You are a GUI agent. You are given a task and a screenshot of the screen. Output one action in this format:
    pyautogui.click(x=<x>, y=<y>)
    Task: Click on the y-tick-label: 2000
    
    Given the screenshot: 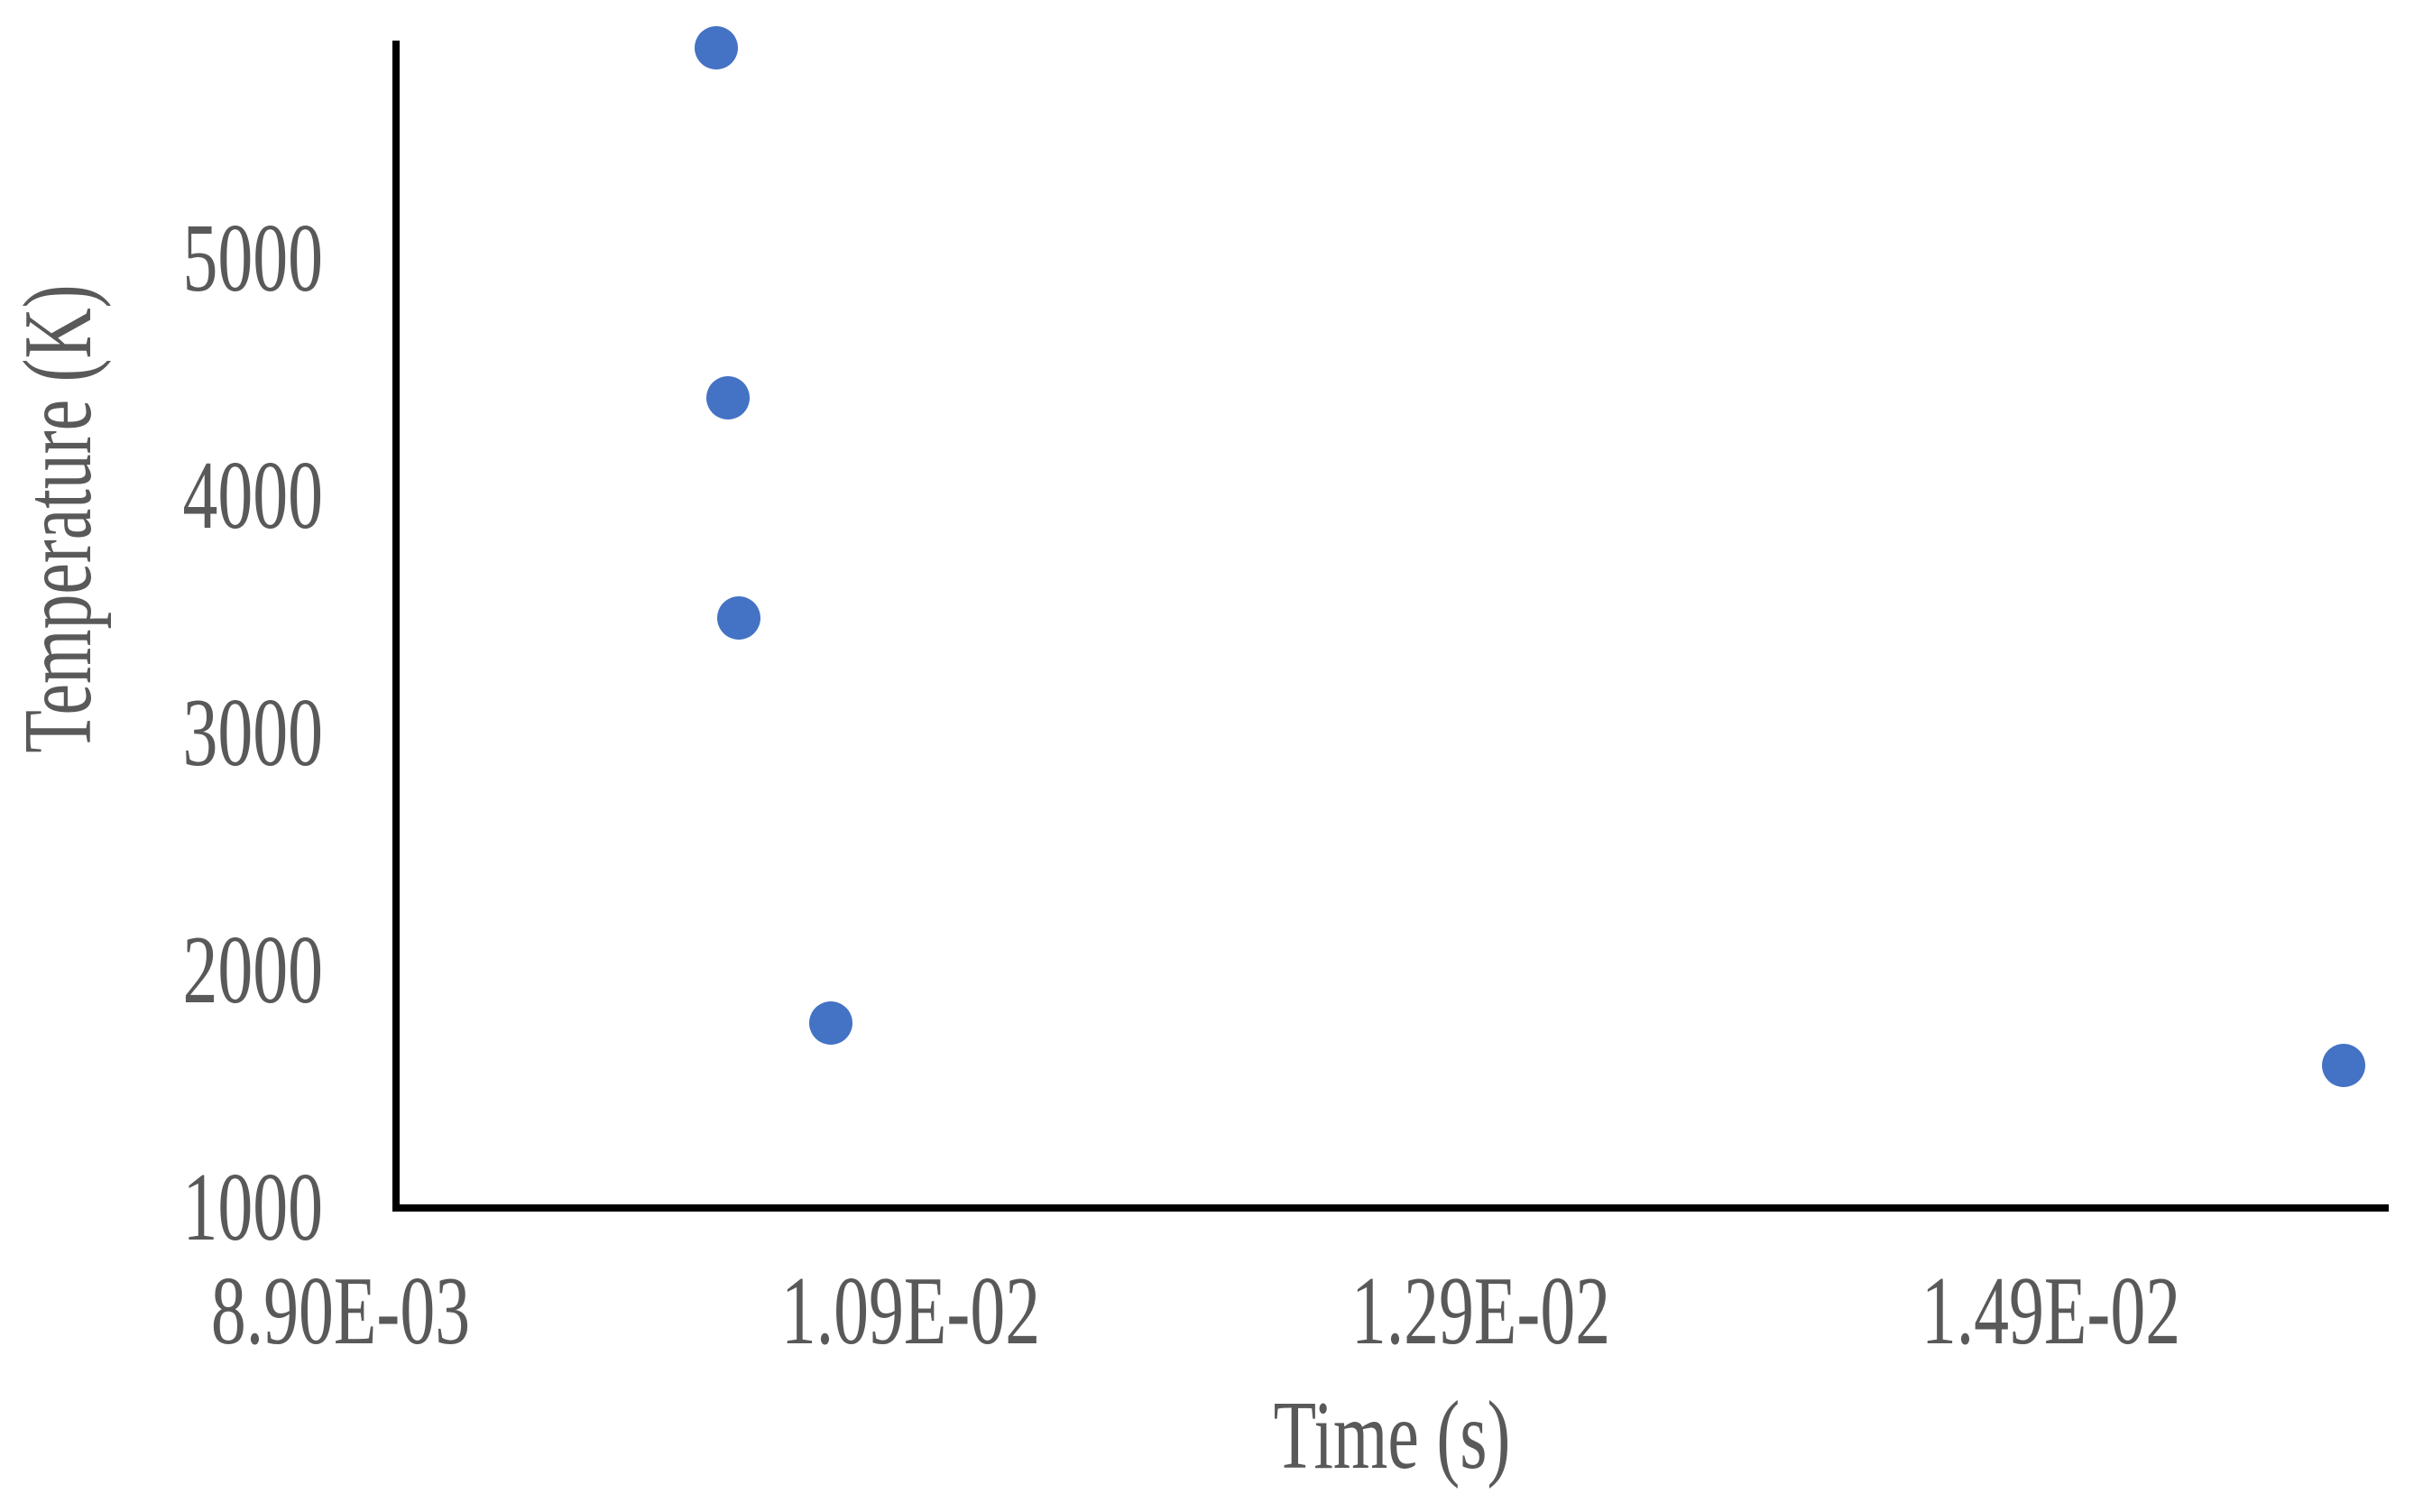 What is the action you would take?
    pyautogui.click(x=252, y=970)
    